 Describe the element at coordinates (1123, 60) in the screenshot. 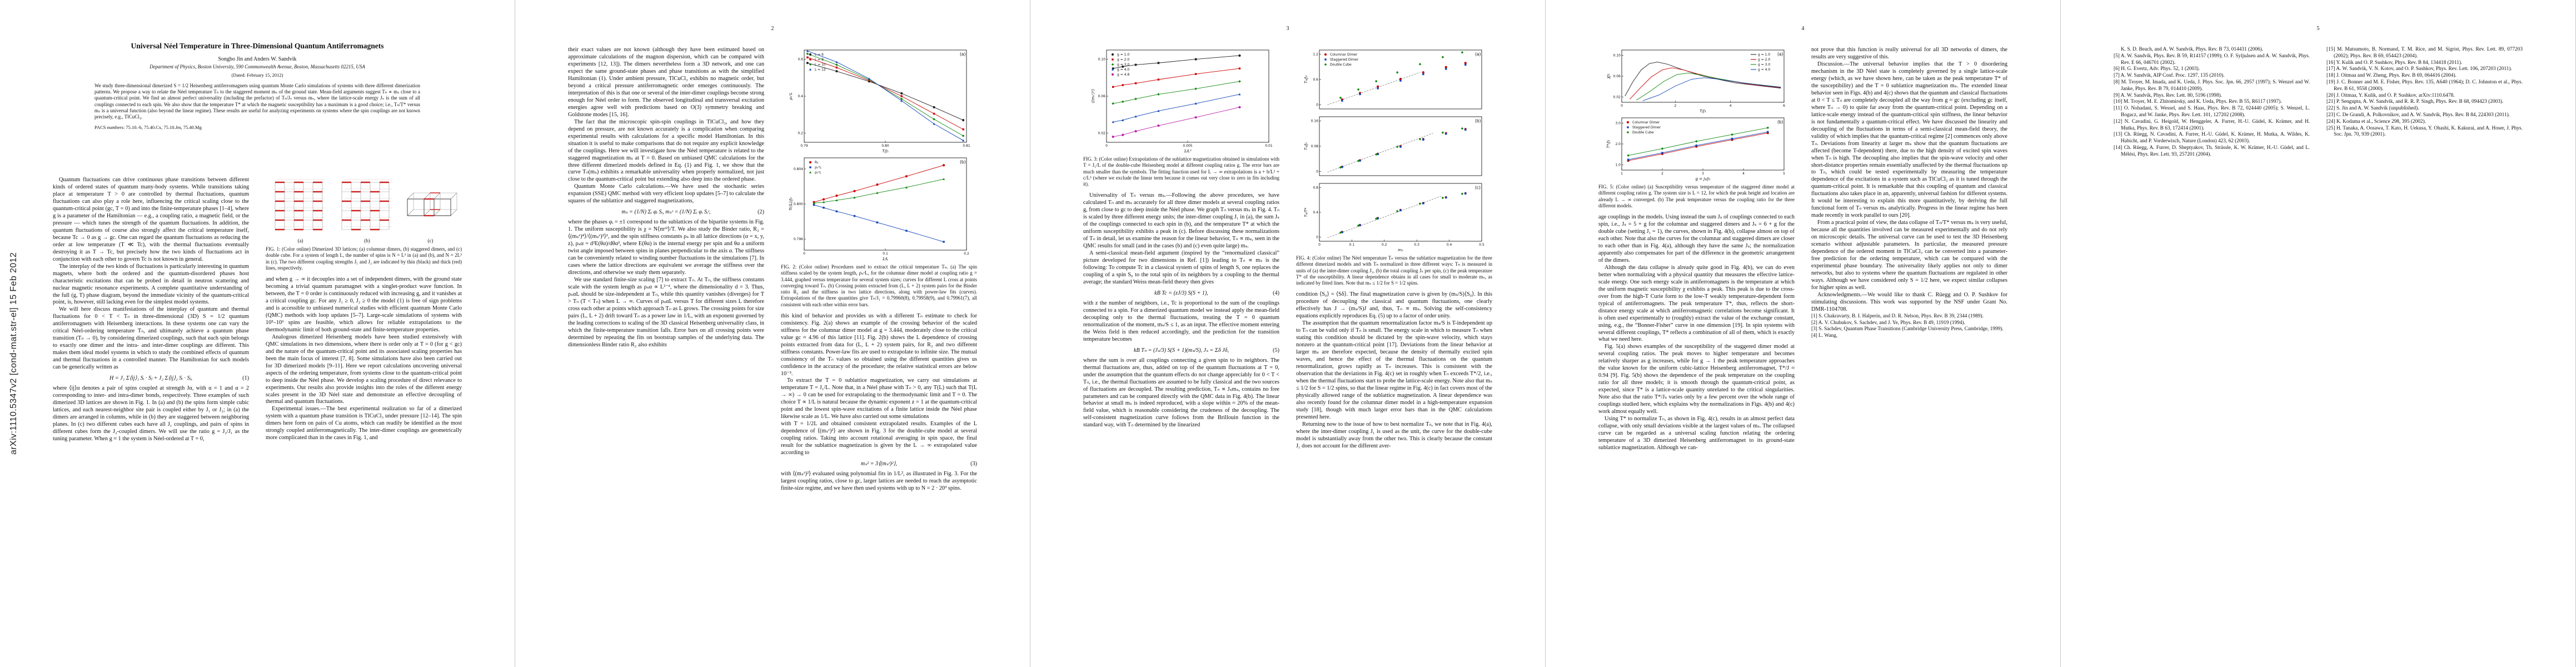

I see `svg-text: g = 2.0` at that location.